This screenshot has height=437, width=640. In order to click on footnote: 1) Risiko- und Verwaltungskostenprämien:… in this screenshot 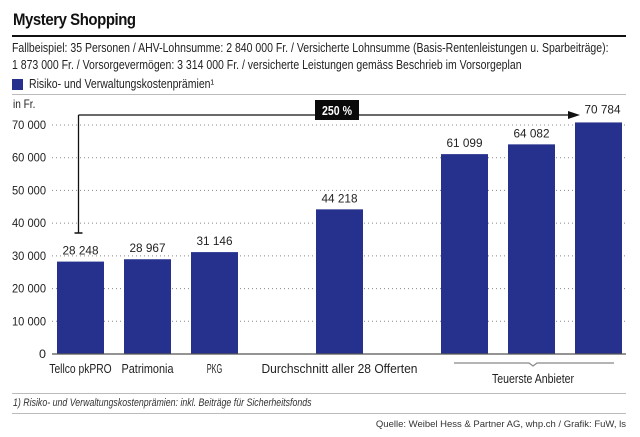, I will do `click(162, 403)`.